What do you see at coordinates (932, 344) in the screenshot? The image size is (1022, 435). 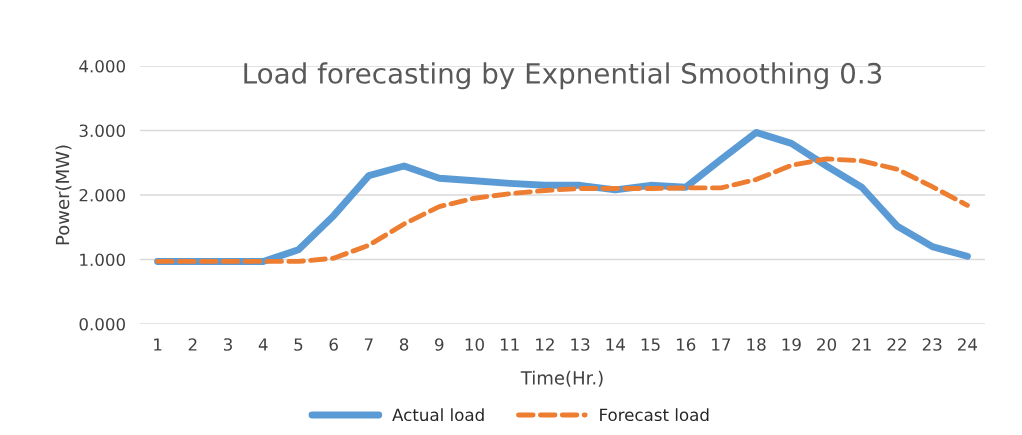 I see `x-tick-label: 23` at bounding box center [932, 344].